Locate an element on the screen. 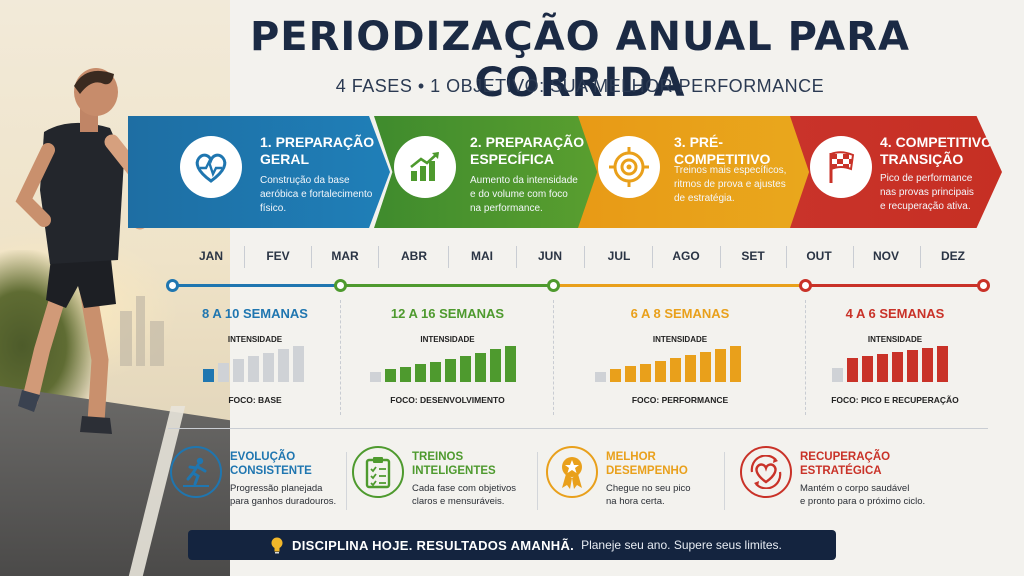  section-divider is located at coordinates (578, 428).